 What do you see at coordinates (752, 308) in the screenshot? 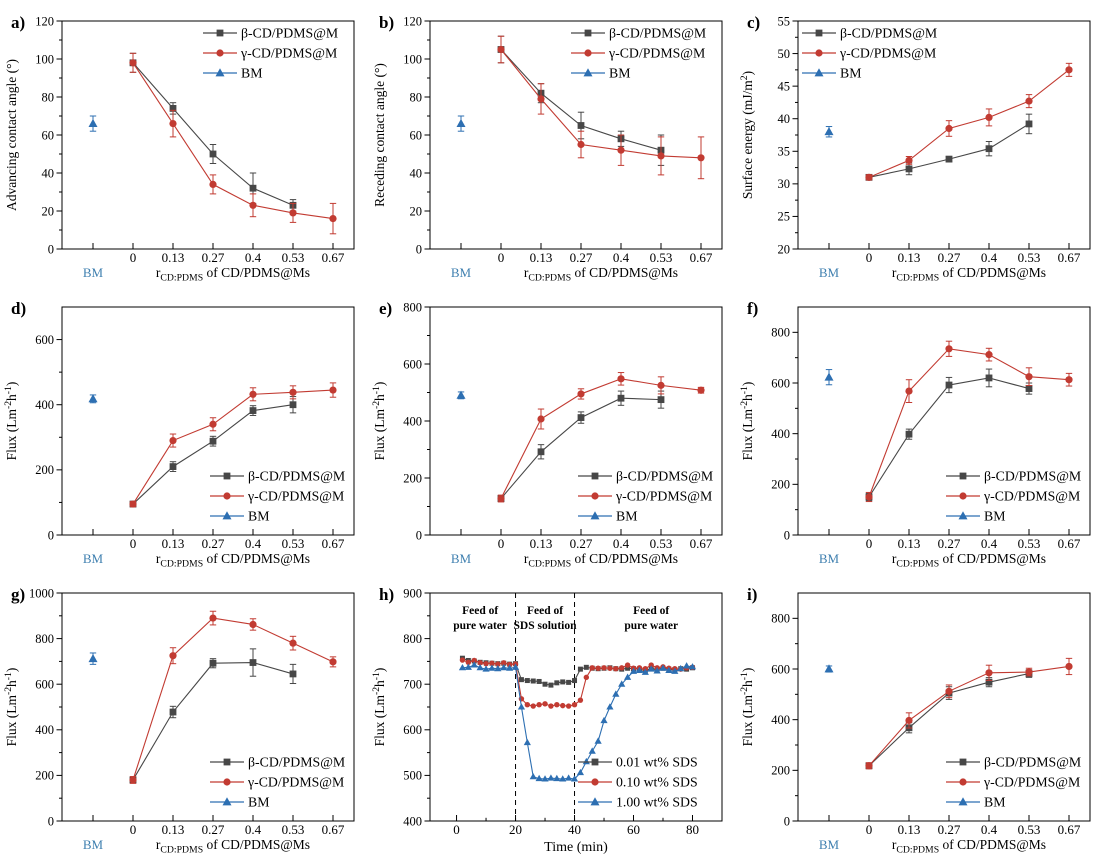
I see `panel-letter: f)` at bounding box center [752, 308].